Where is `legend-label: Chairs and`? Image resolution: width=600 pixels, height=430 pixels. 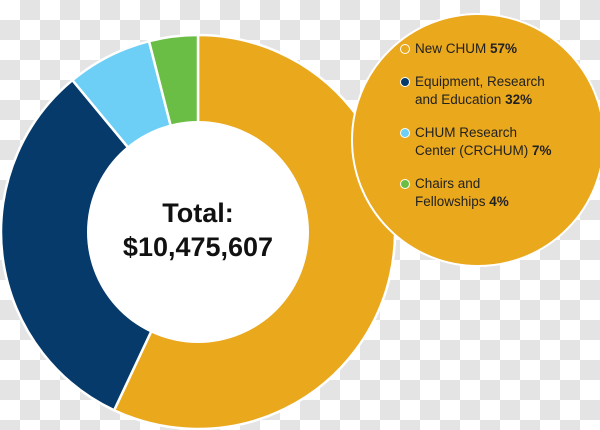
legend-label: Chairs and is located at coordinates (448, 183).